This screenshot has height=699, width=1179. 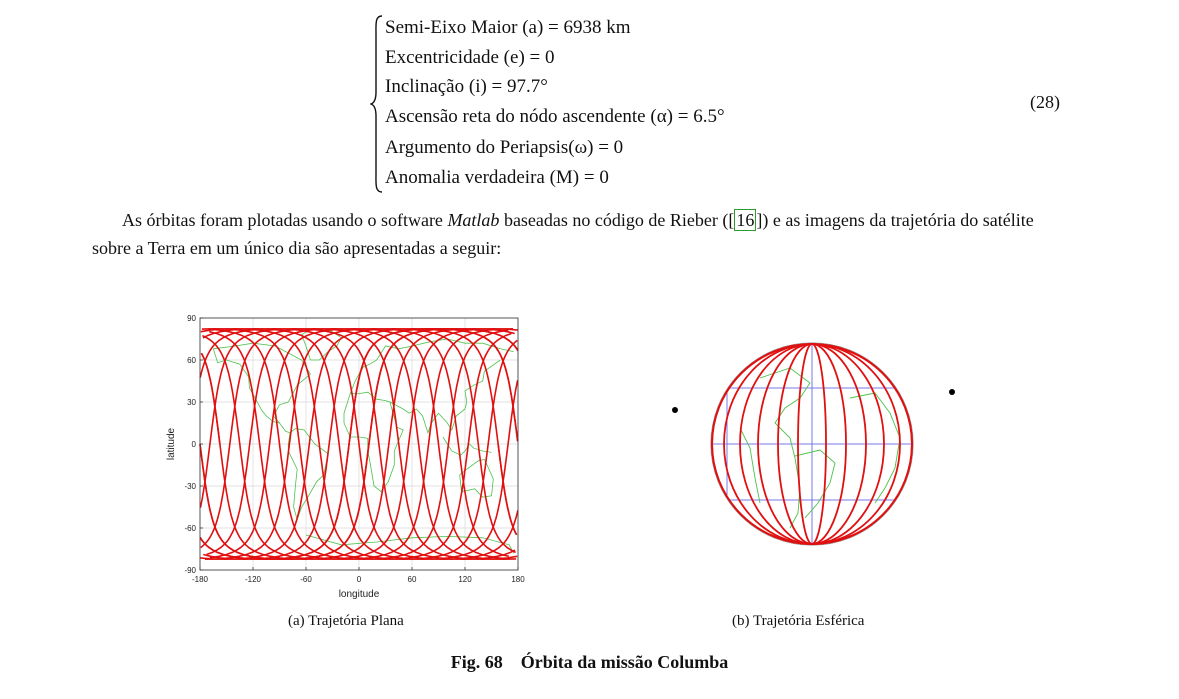 What do you see at coordinates (624, 662) in the screenshot?
I see `figure-title: Órbita da missão Columba` at bounding box center [624, 662].